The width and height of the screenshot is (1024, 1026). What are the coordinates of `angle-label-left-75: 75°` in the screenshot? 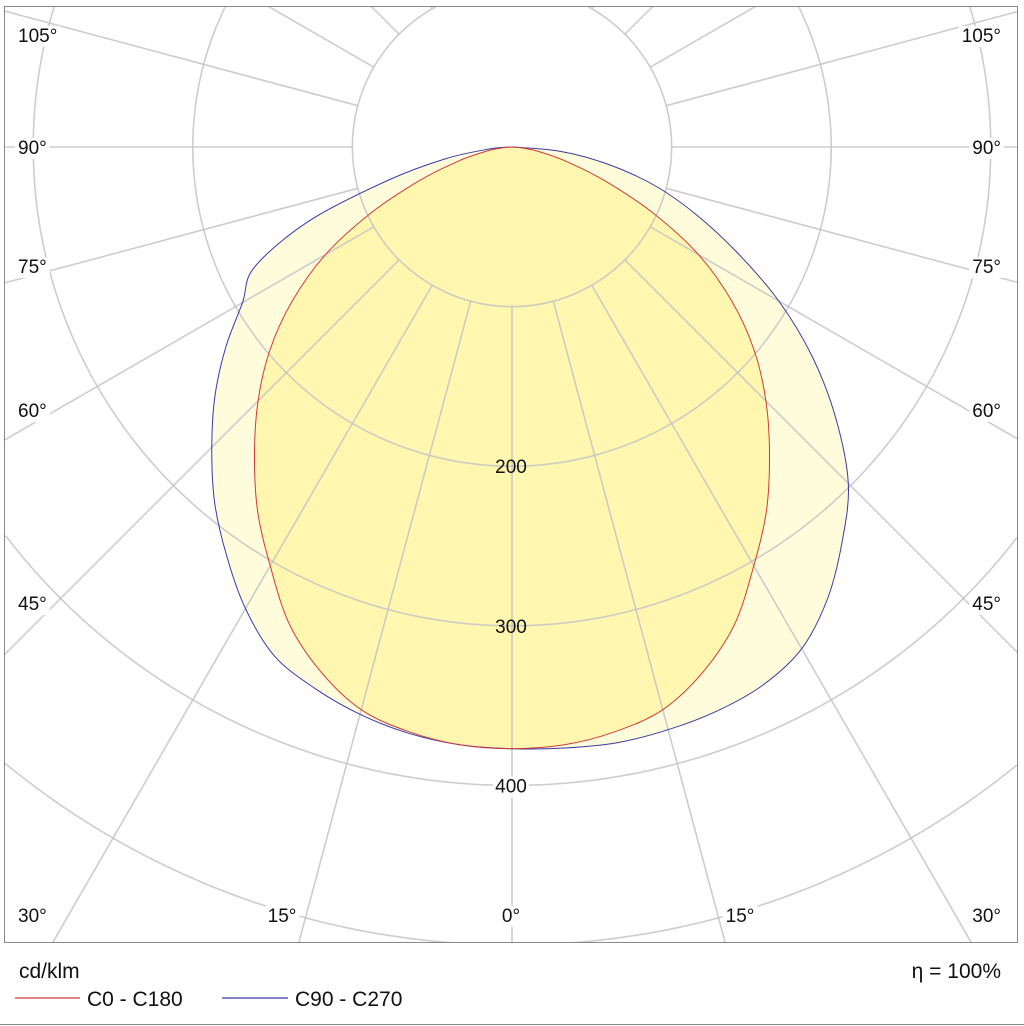 It's located at (32, 267).